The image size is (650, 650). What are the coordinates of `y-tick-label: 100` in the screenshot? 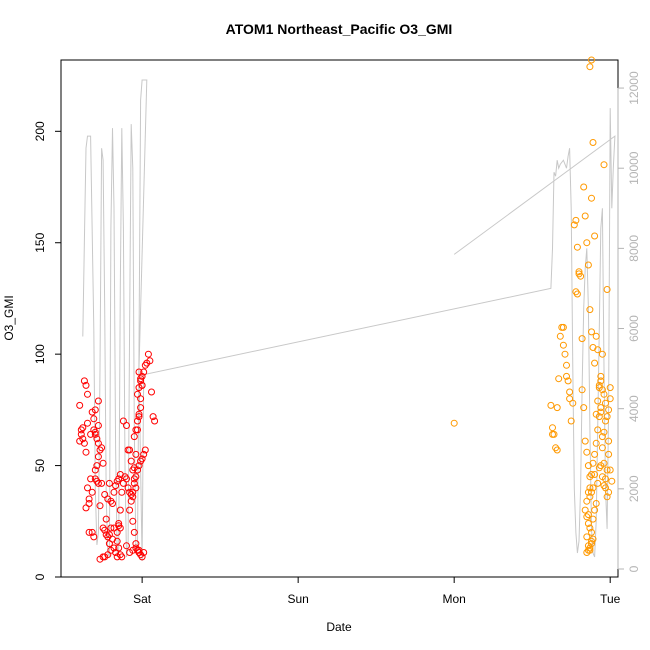 It's located at (40, 354).